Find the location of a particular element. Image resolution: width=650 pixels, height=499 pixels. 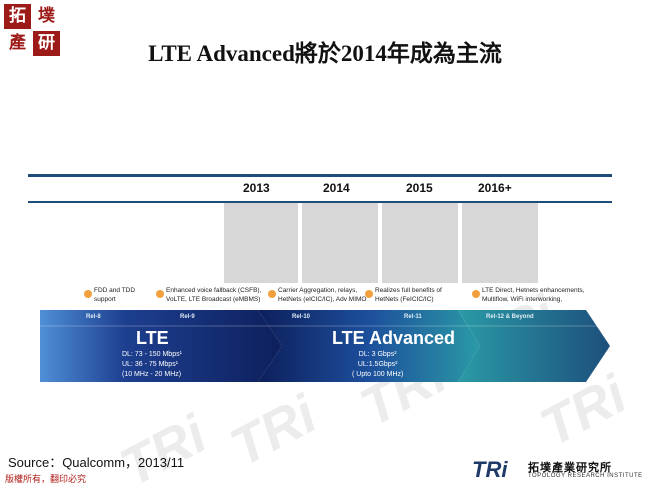

year-column-2013 is located at coordinates (261, 243).